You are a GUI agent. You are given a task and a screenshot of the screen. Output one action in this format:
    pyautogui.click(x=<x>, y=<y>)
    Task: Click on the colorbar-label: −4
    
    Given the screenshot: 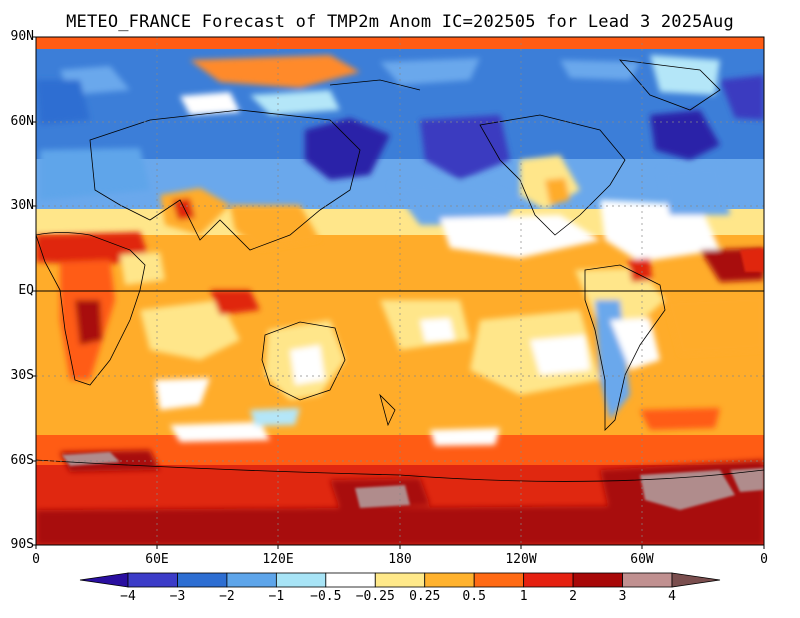 What is the action you would take?
    pyautogui.click(x=128, y=596)
    